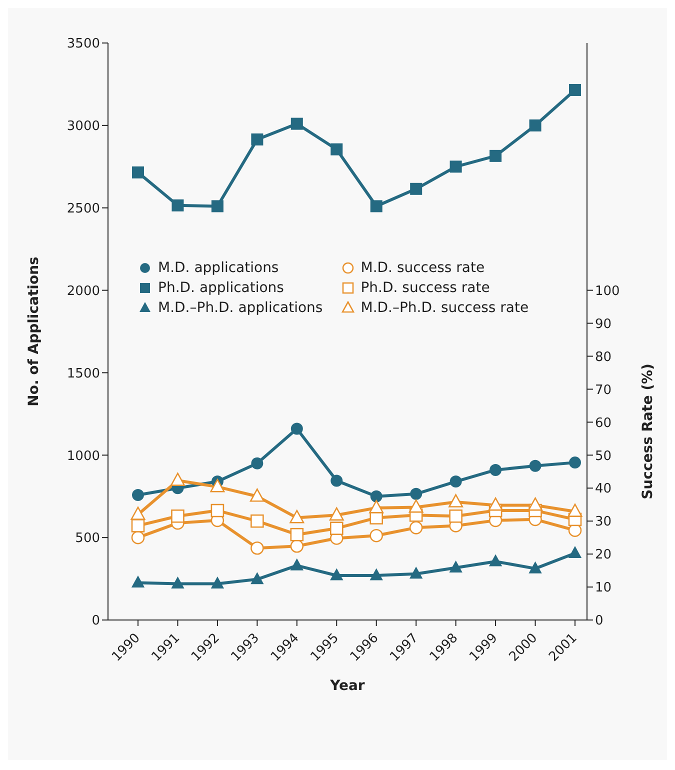 The image size is (675, 770). I want to click on y-tick-label: 2500, so click(83, 208).